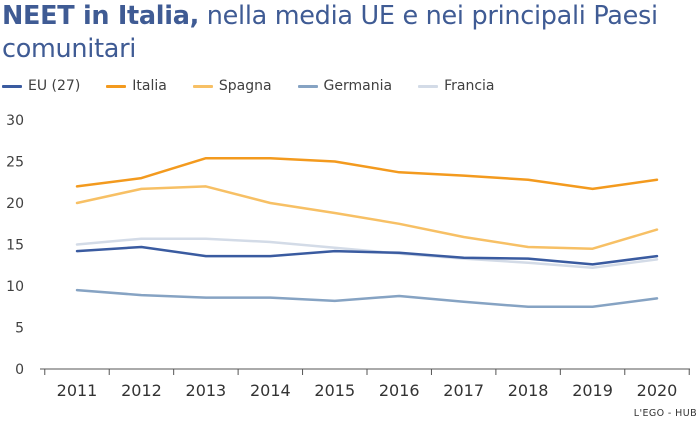  Describe the element at coordinates (367, 298) in the screenshot. I see `series-line-germania` at that location.